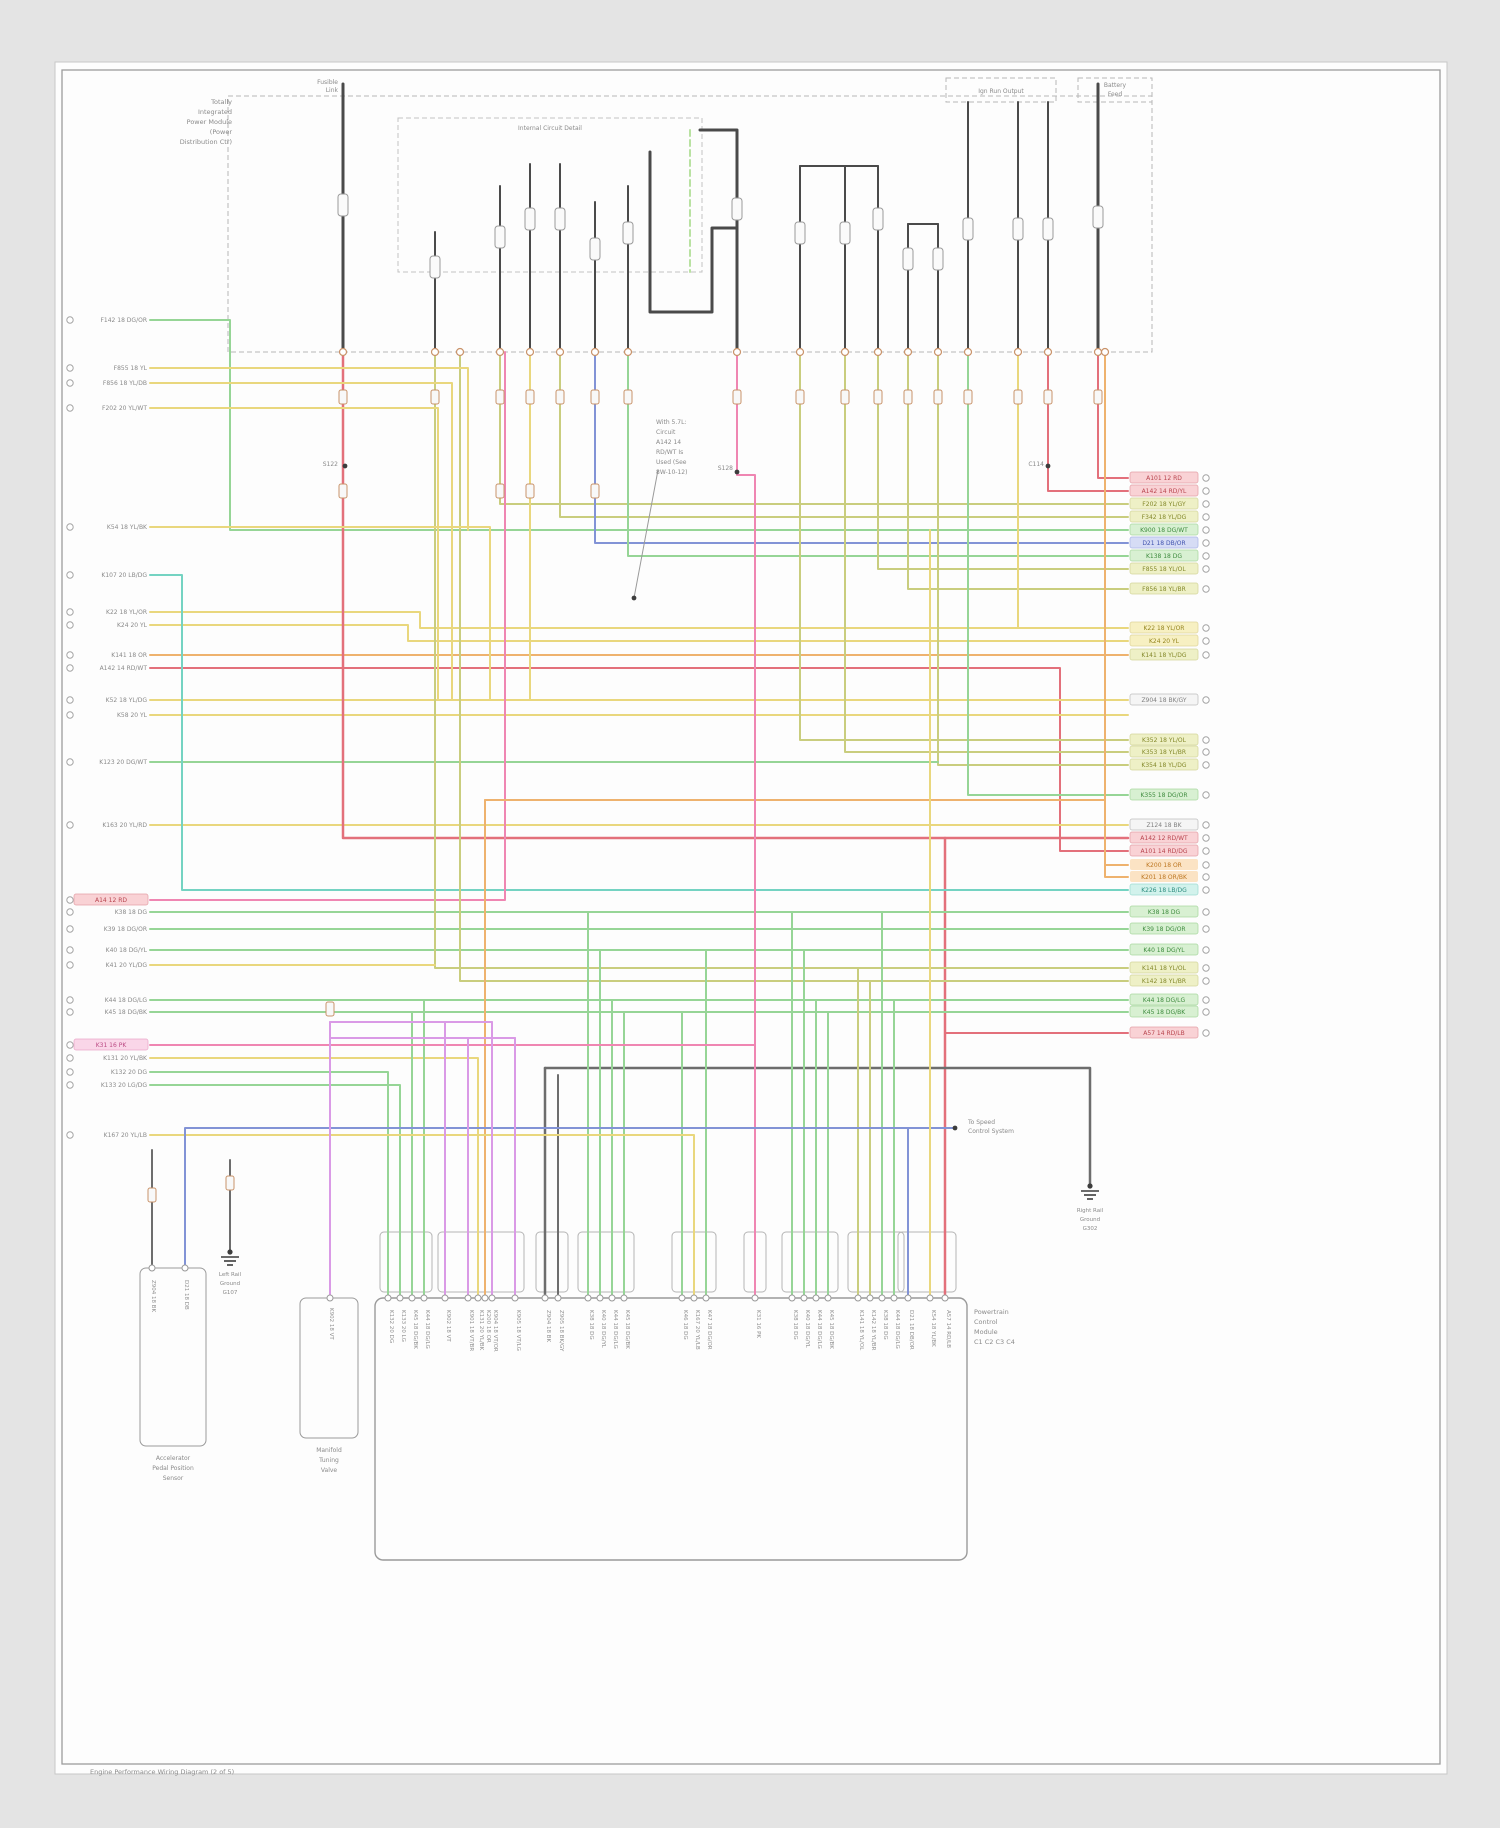  Describe the element at coordinates (126, 1012) in the screenshot. I see `left-wire-label: K45 18 DG/BK` at that location.